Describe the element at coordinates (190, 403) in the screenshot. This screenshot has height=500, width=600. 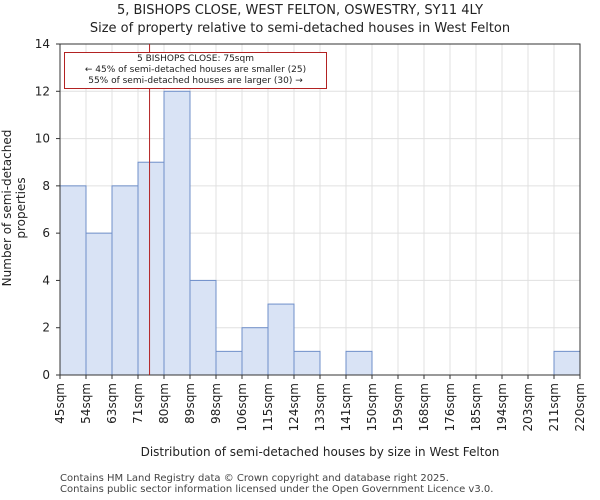
I see `x-tick-label: 89sqm` at that location.